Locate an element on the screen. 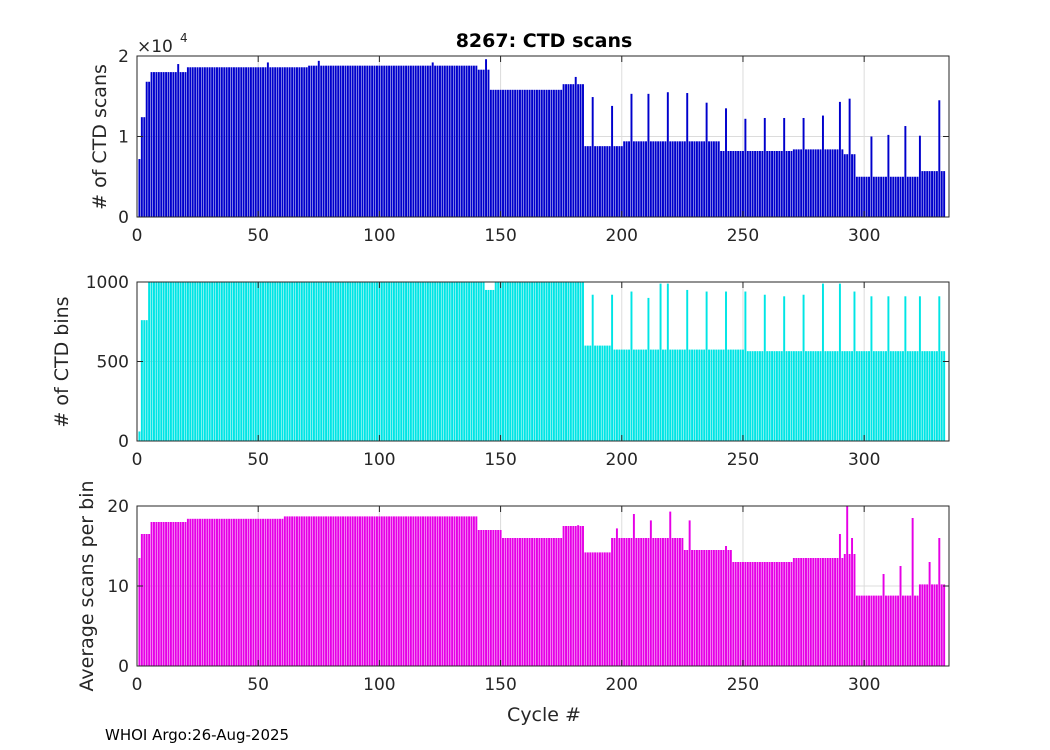  y-tick-label: 0 is located at coordinates (123, 218).